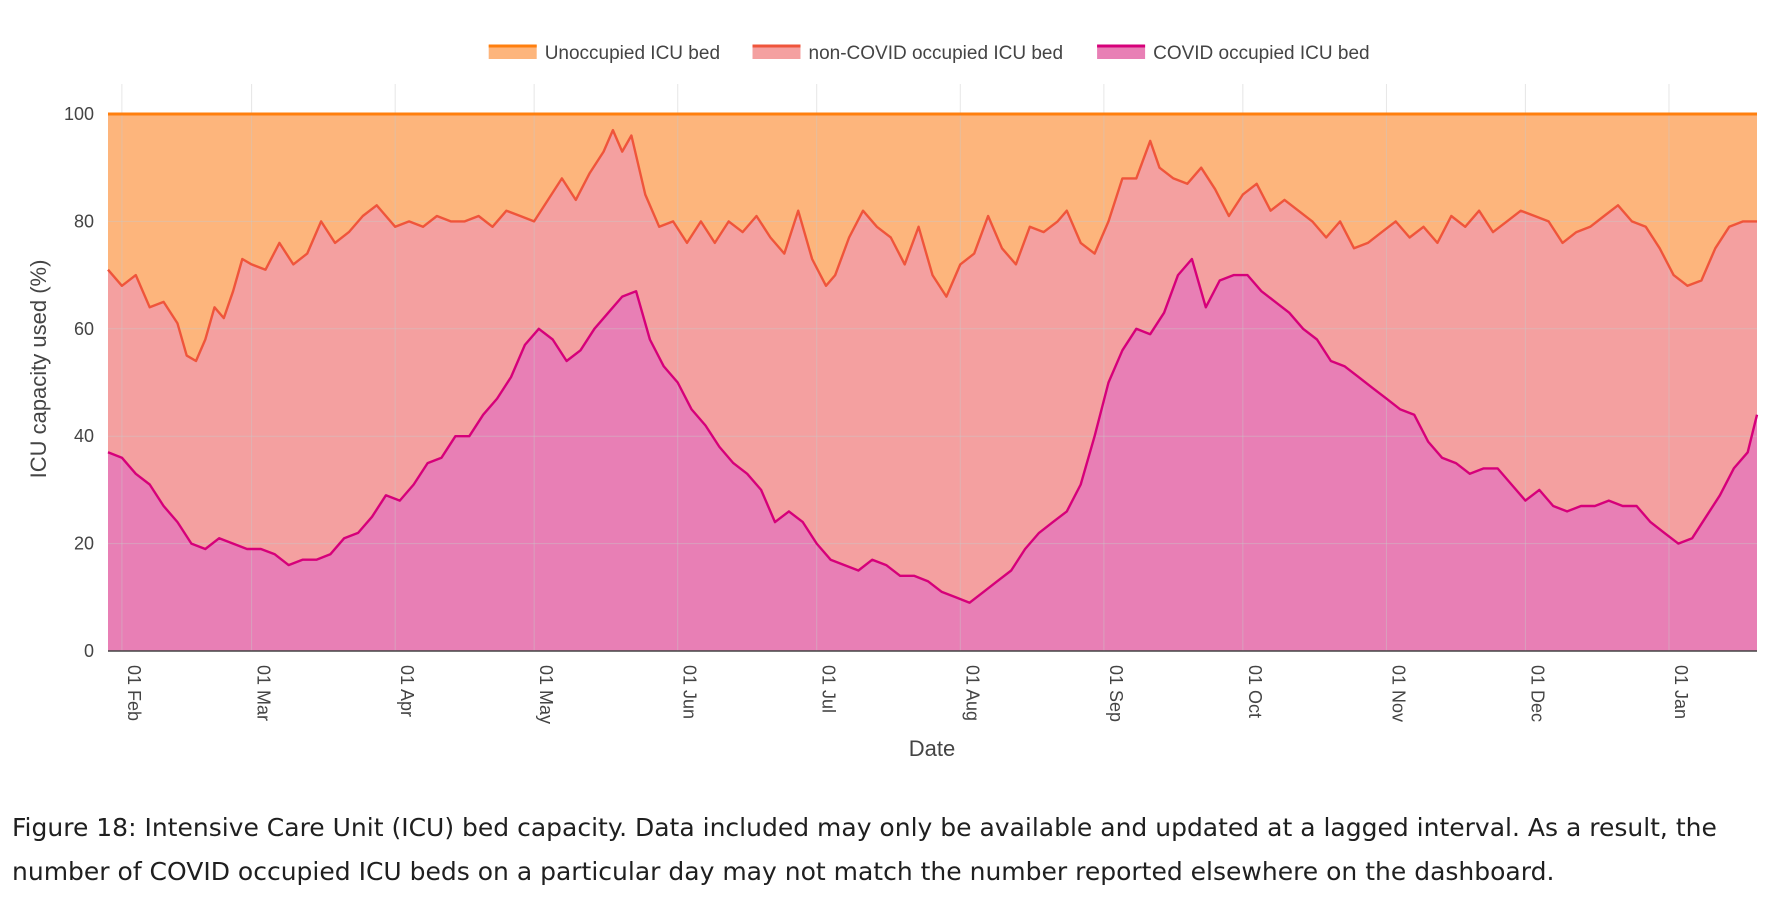 The image size is (1778, 910). What do you see at coordinates (1681, 692) in the screenshot?
I see `x-tick-label: 01 Jan` at bounding box center [1681, 692].